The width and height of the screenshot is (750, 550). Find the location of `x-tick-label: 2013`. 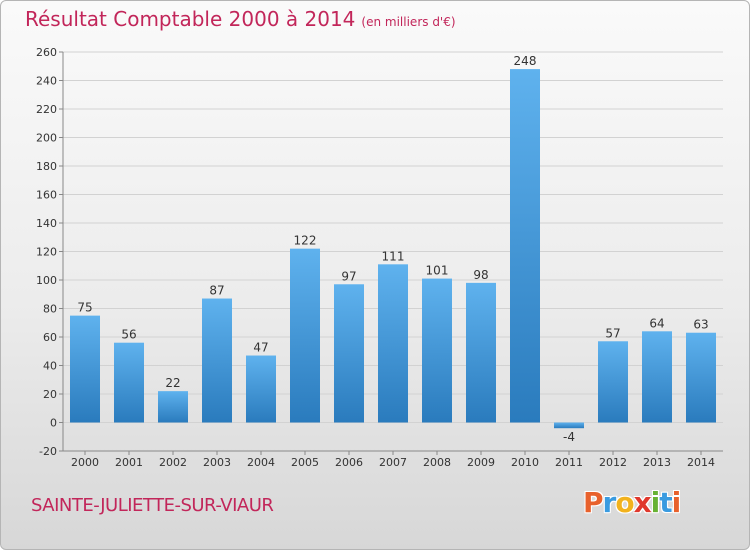

x-tick-label: 2013 is located at coordinates (657, 462).